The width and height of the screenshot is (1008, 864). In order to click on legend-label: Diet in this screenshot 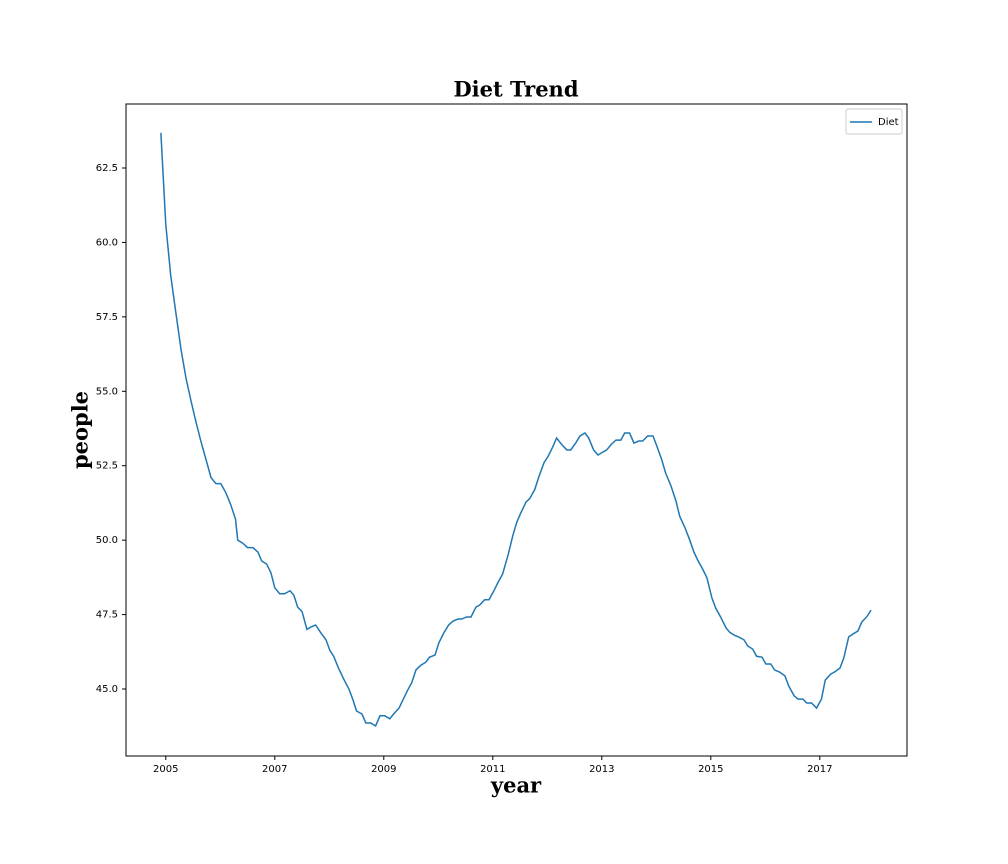, I will do `click(888, 122)`.